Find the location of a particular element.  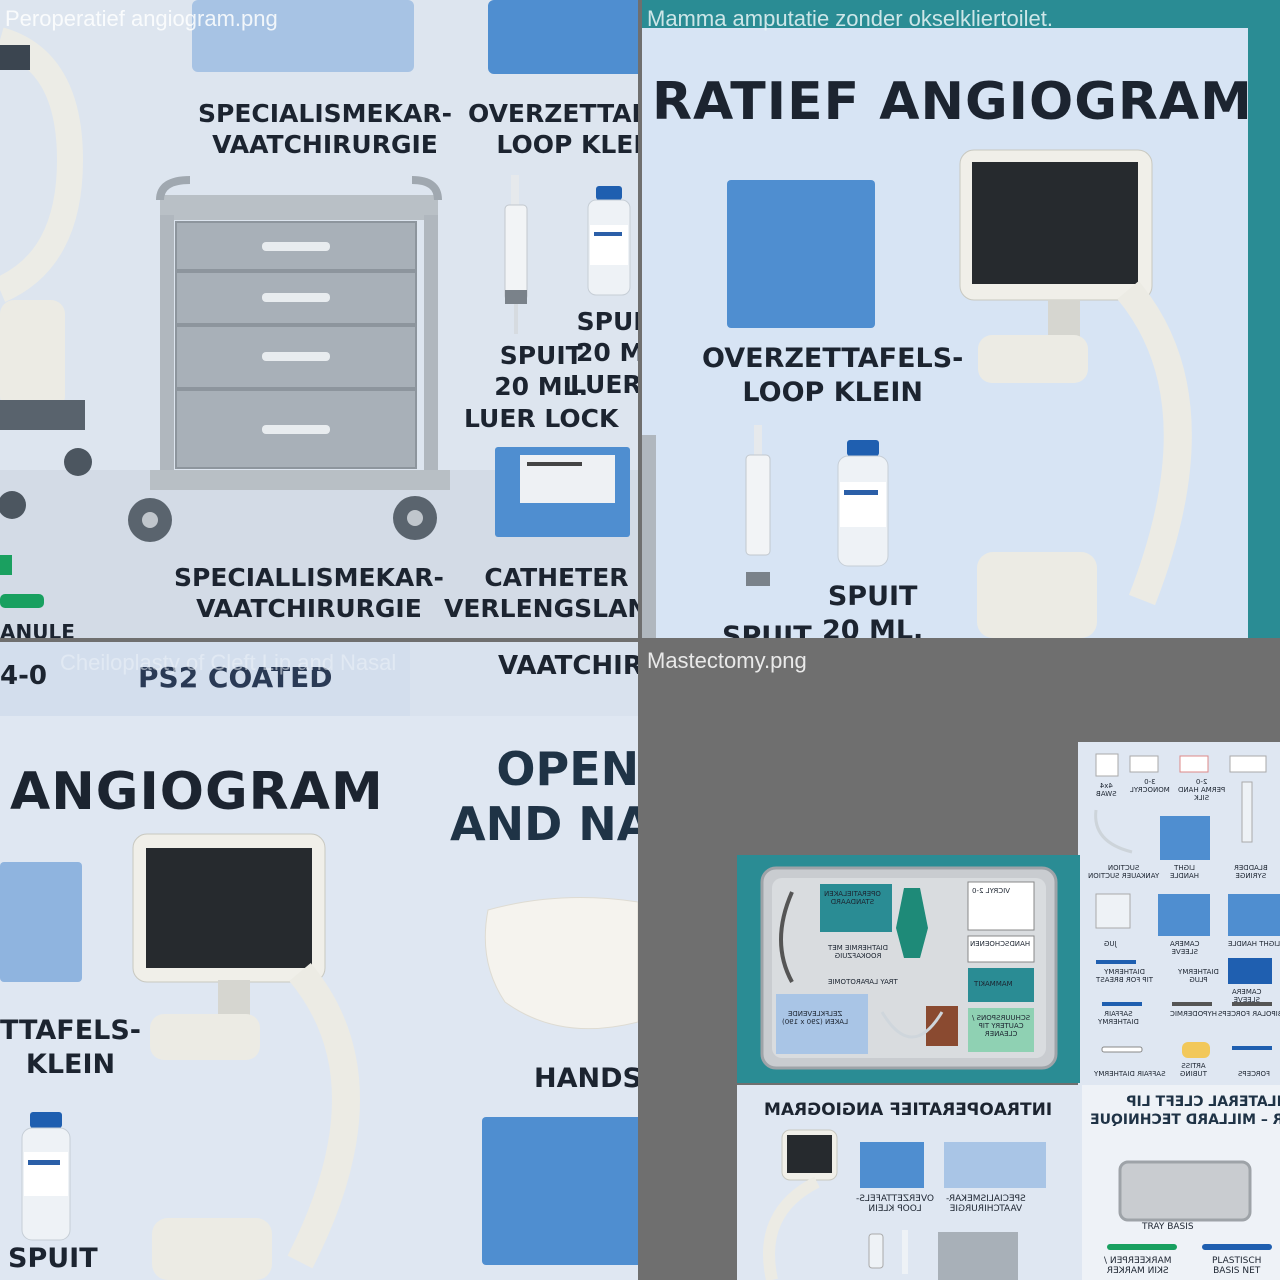

tray-label-diathermie: DIATHERMIE MET ROOKAFZUIG is located at coordinates (858, 952).